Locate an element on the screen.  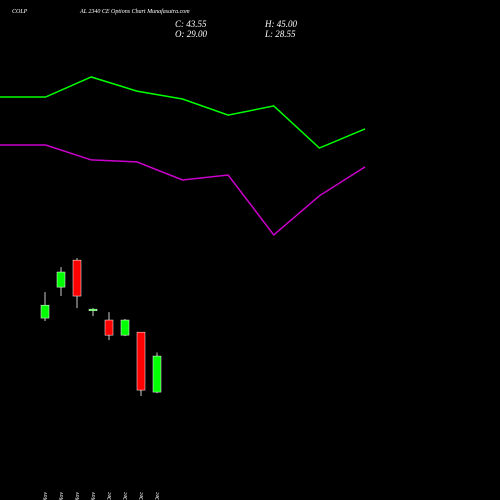
x-tick-label: 04 Dec is located at coordinates (157, 496).